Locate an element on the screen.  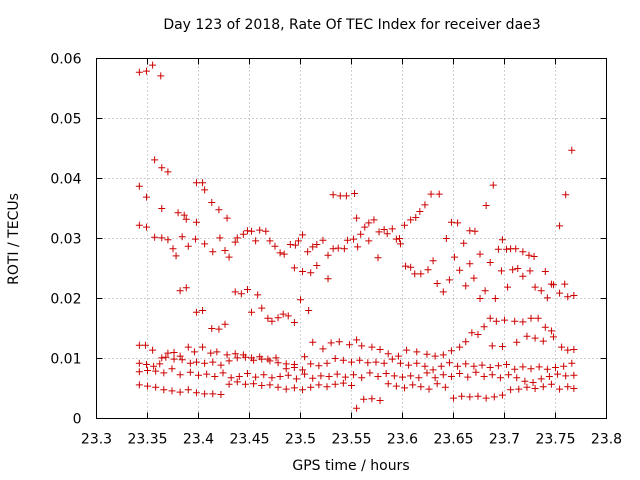
x-tick-label: 23.5 is located at coordinates (300, 440).